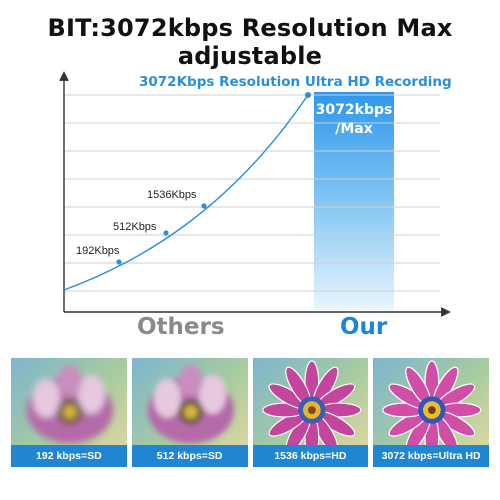  I want to click on caption-3072: 3072 kbps=Ultra HD, so click(431, 456).